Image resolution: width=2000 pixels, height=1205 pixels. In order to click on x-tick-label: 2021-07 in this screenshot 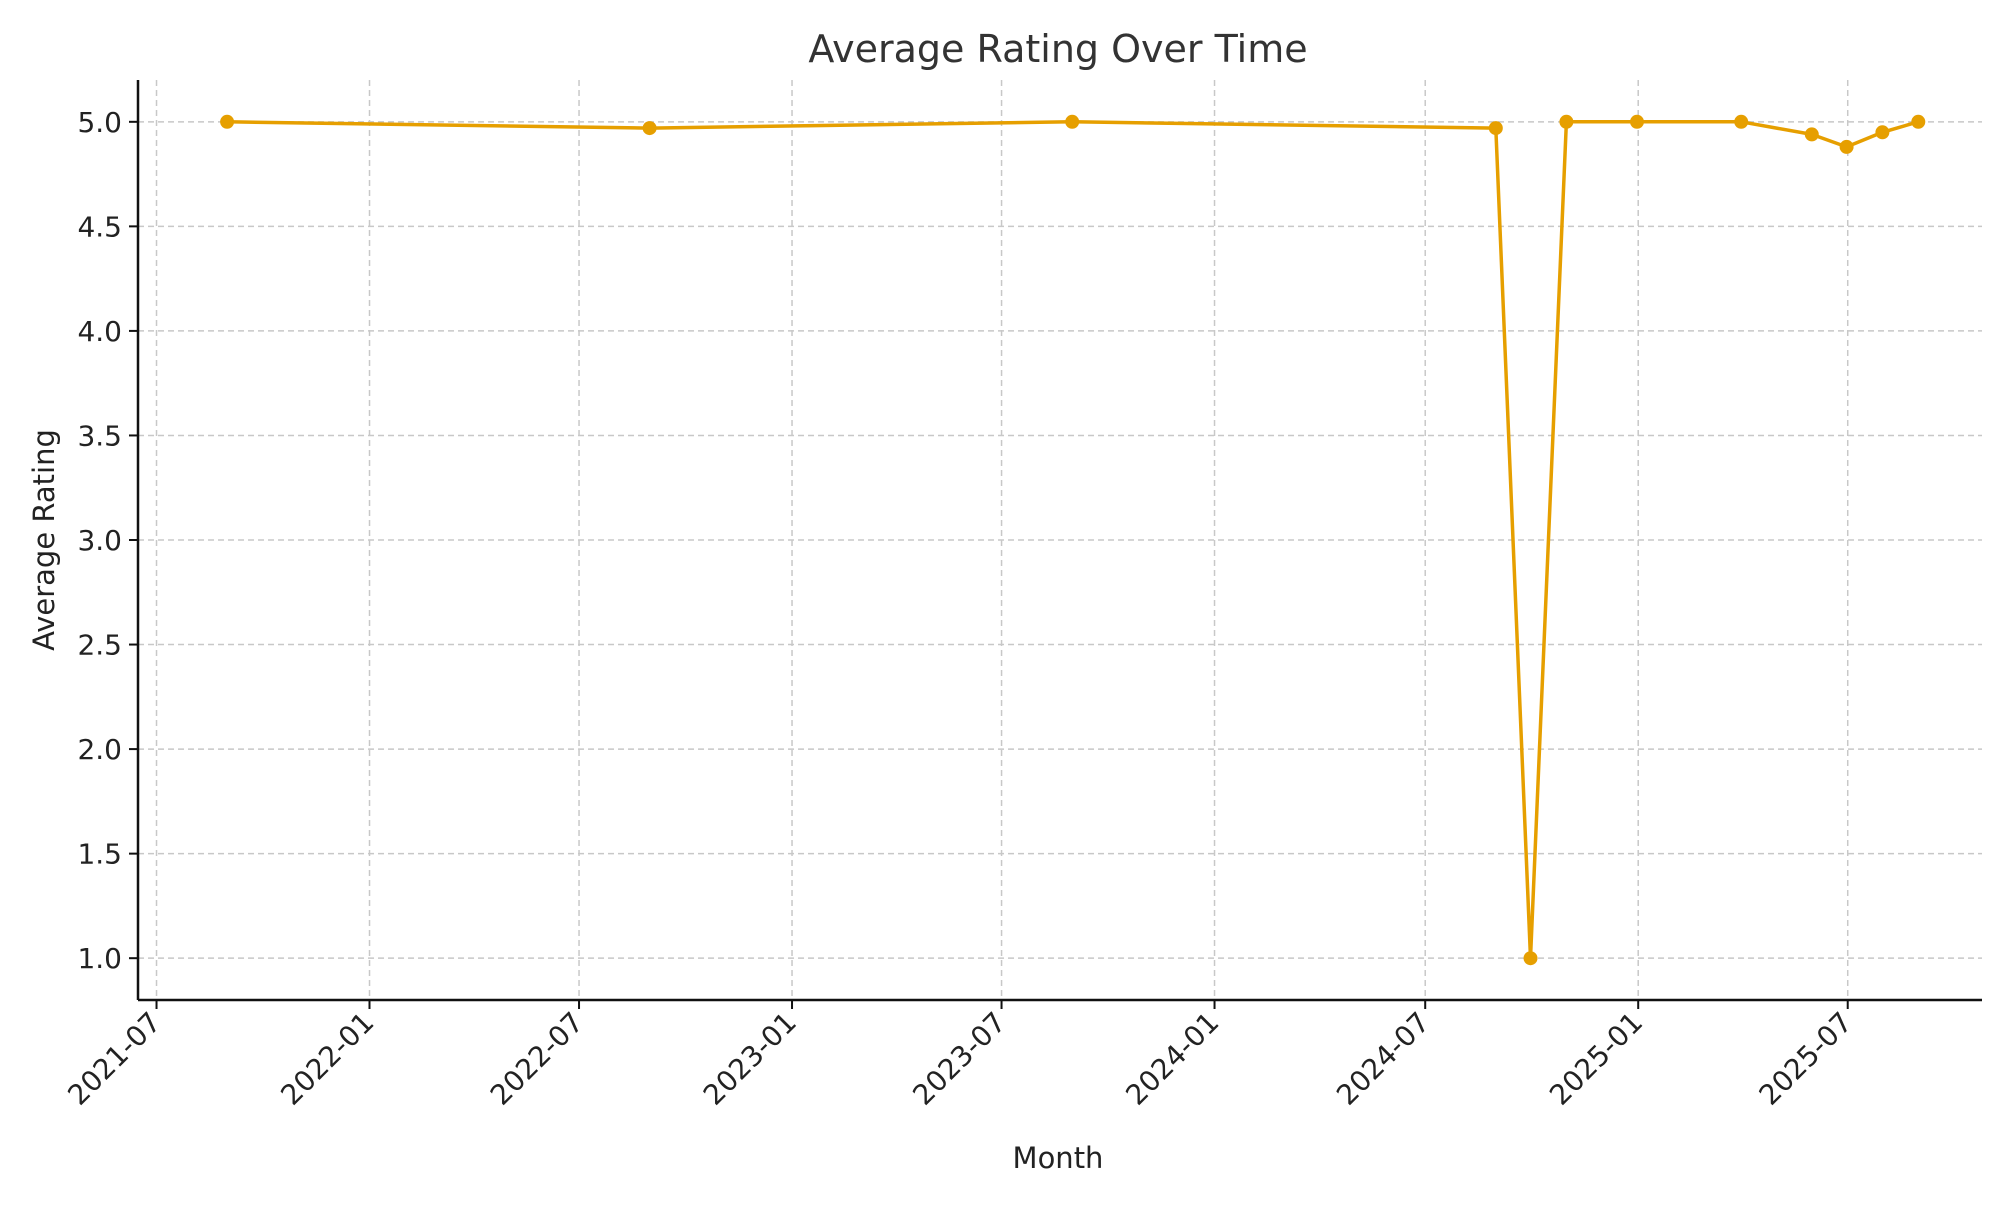, I will do `click(114, 1059)`.